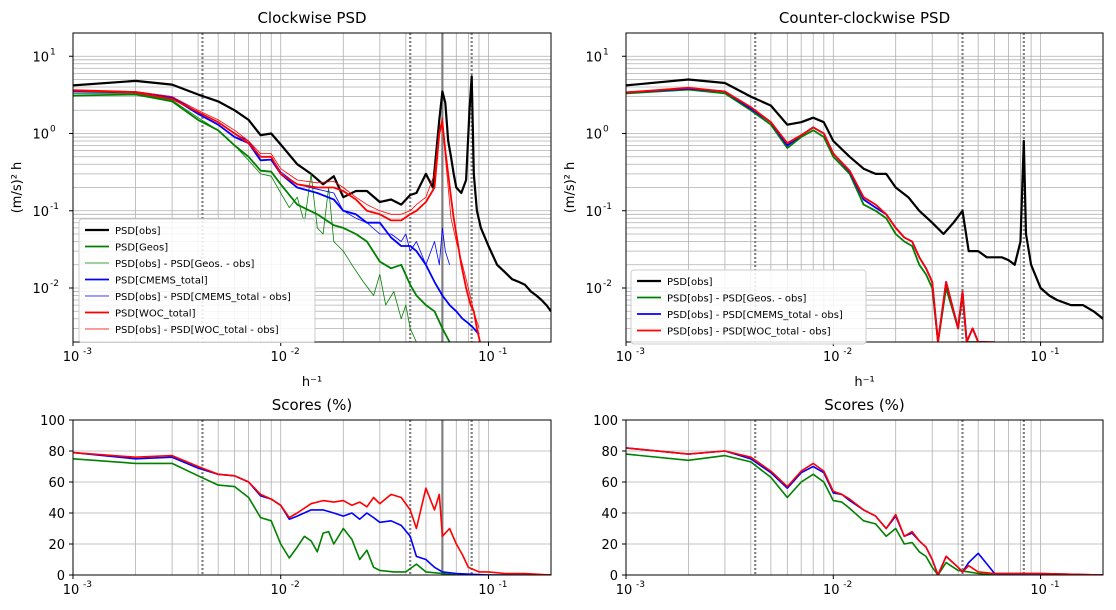  What do you see at coordinates (570, 188) in the screenshot?
I see `ccw_psd-ylabel: (m/s)² h` at bounding box center [570, 188].